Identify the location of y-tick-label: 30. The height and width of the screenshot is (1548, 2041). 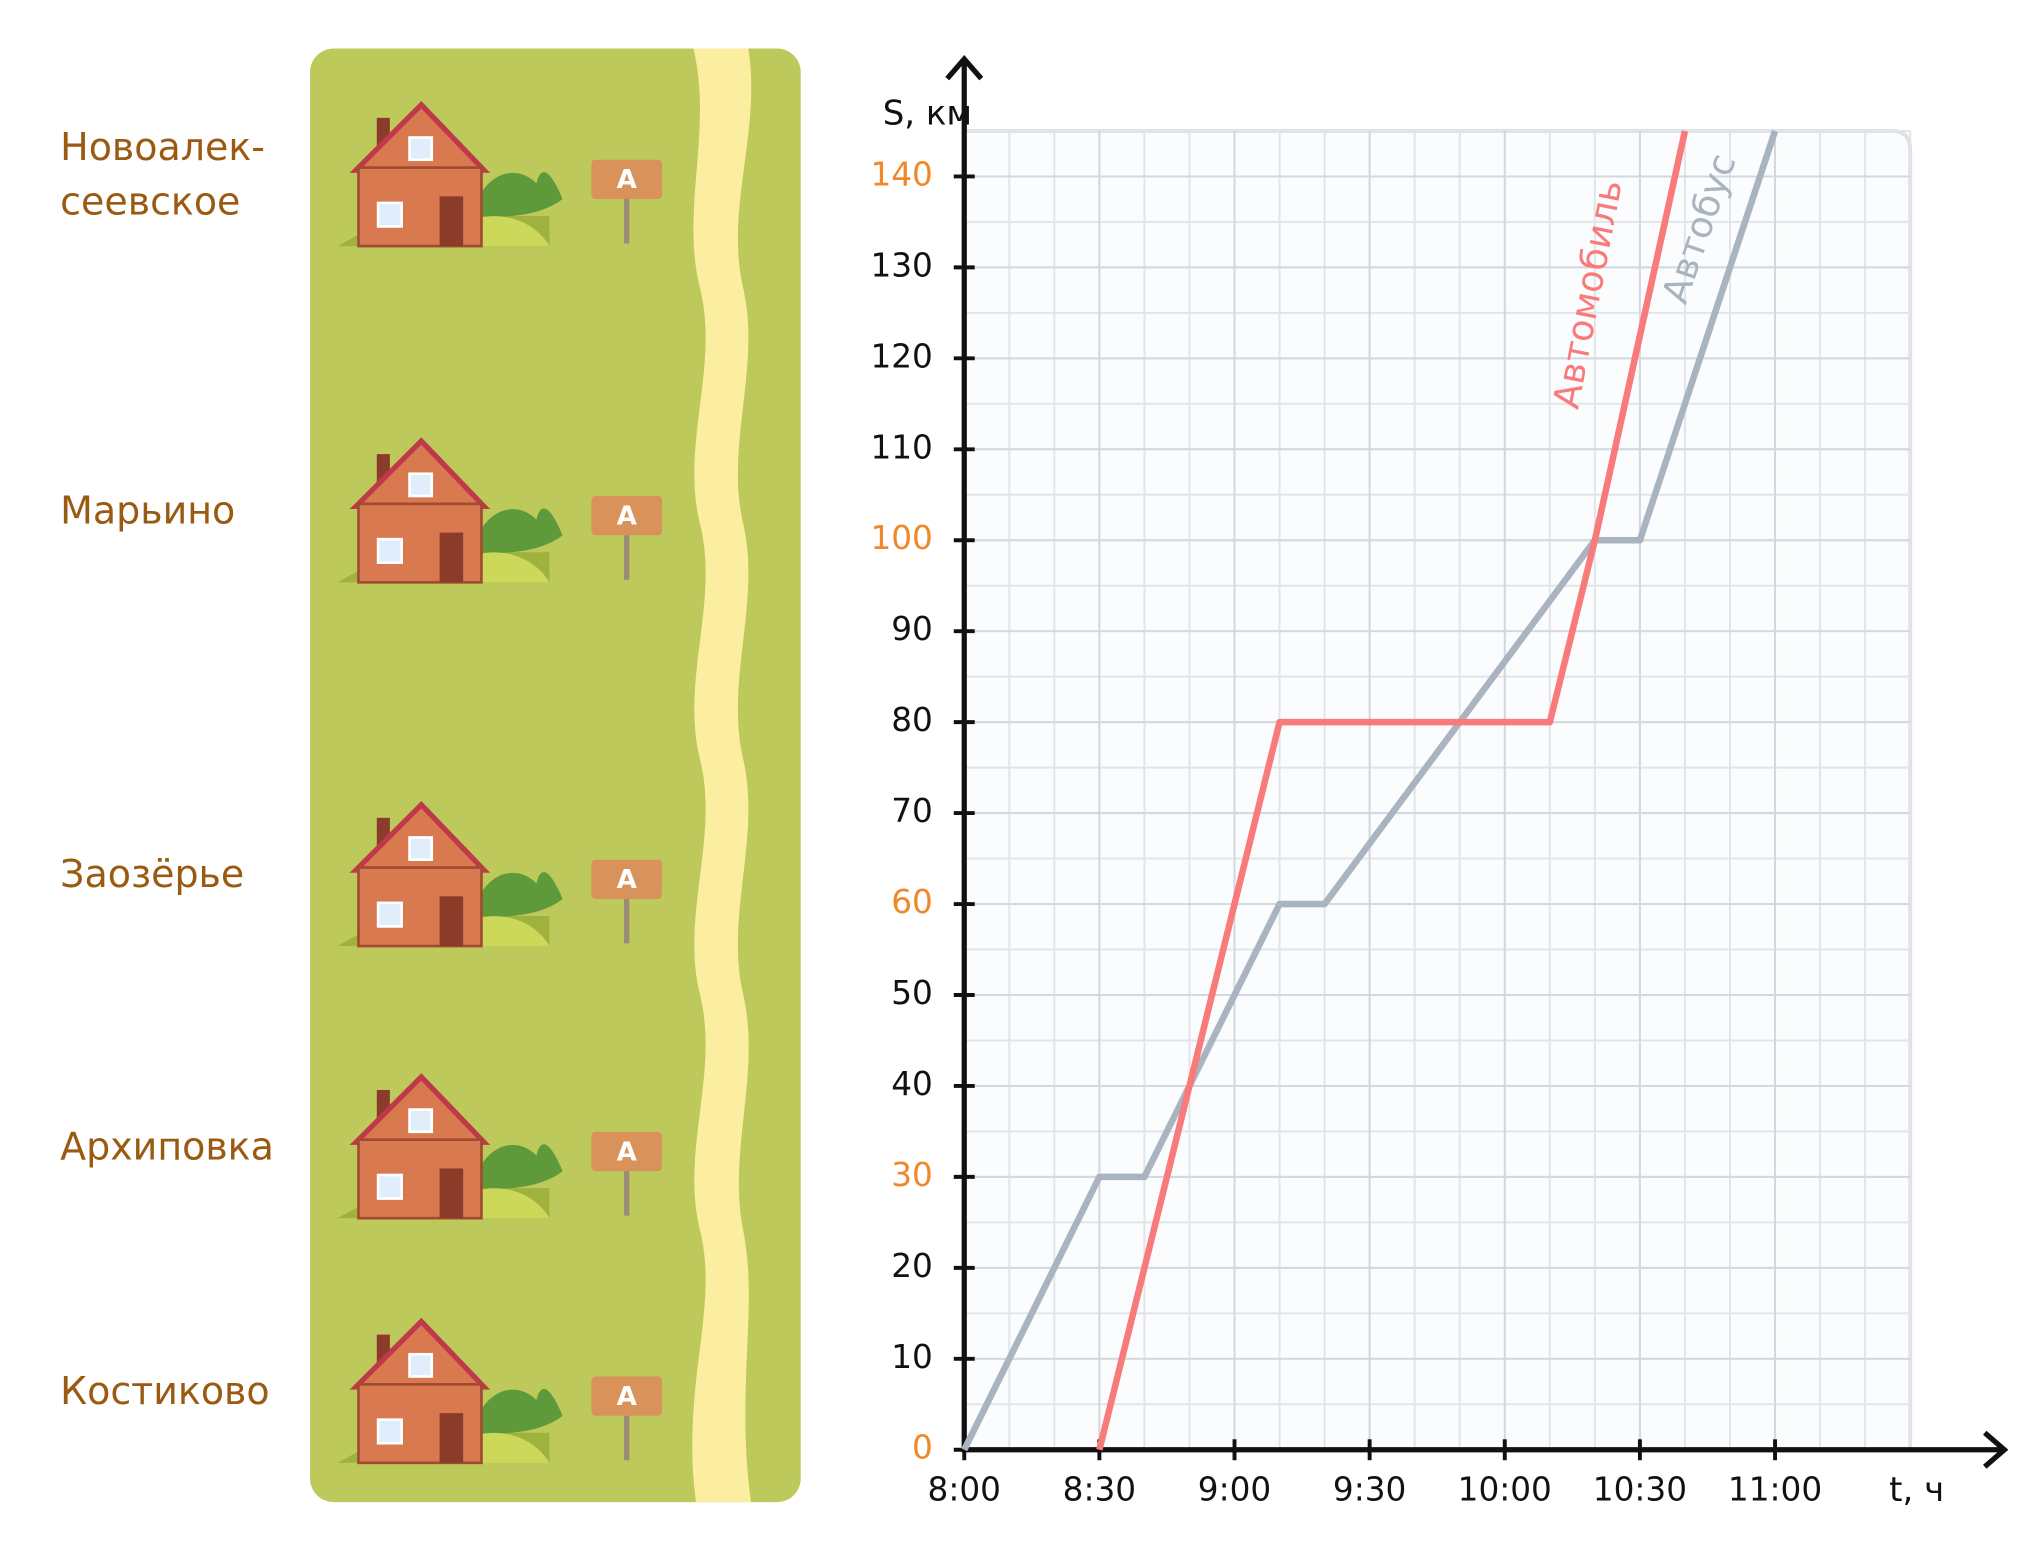
(912, 1175).